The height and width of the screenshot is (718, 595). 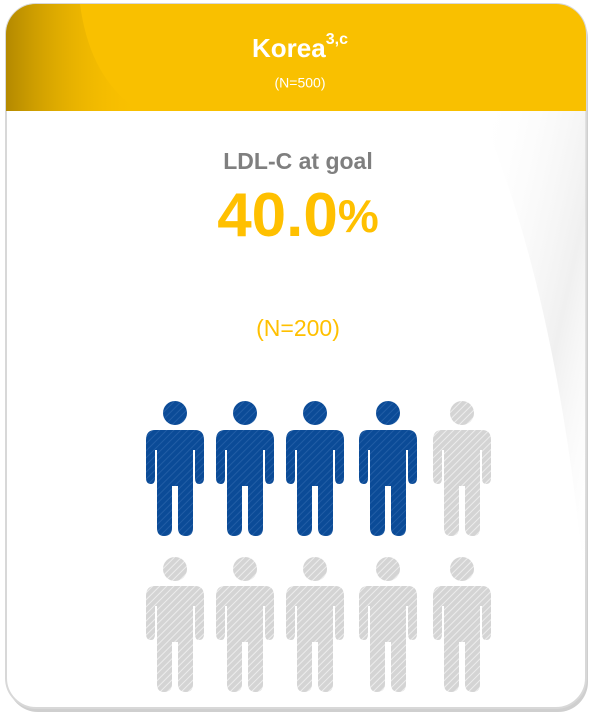 What do you see at coordinates (289, 48) in the screenshot?
I see `title-text: Korea` at bounding box center [289, 48].